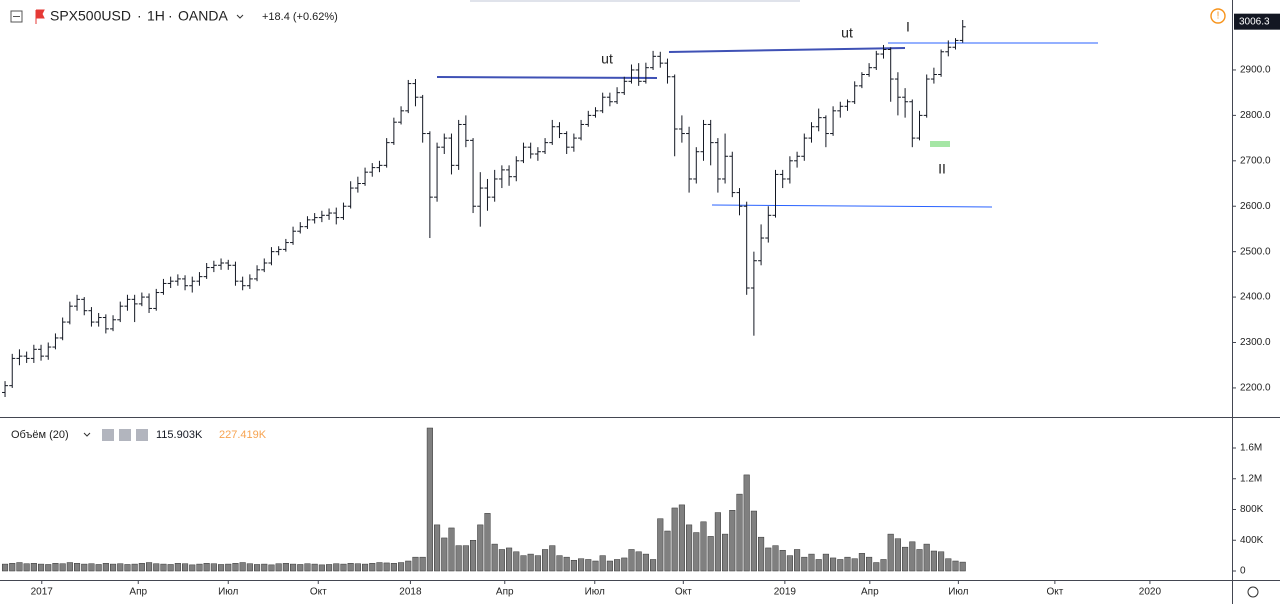  What do you see at coordinates (142, 435) in the screenshot?
I see `remove-button` at bounding box center [142, 435].